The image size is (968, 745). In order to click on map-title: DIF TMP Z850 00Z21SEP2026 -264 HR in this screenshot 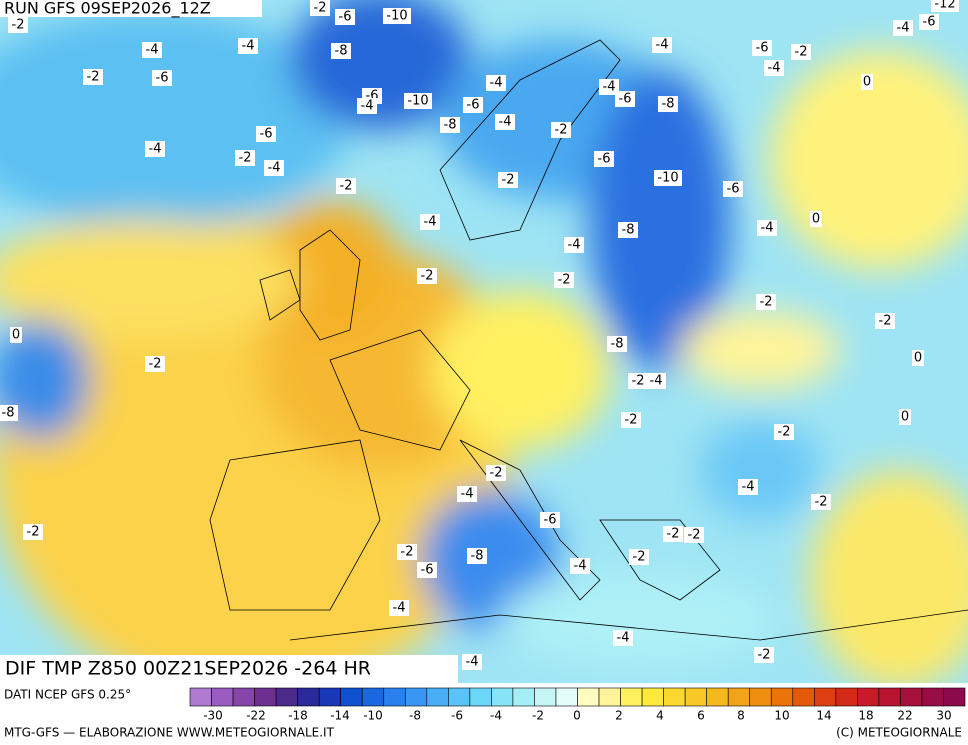, I will do `click(188, 669)`.